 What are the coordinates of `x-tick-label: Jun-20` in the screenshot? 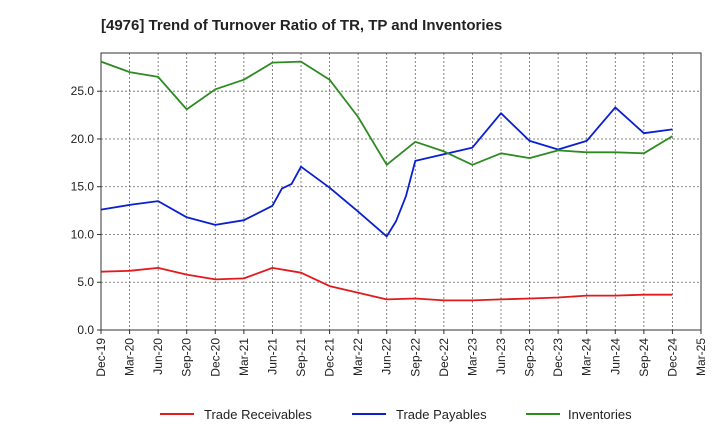 It's located at (158, 356).